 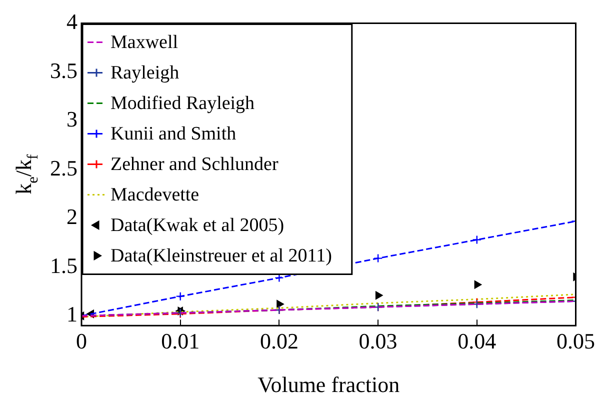 What do you see at coordinates (279, 341) in the screenshot?
I see `x-tick-label: 0.02` at bounding box center [279, 341].